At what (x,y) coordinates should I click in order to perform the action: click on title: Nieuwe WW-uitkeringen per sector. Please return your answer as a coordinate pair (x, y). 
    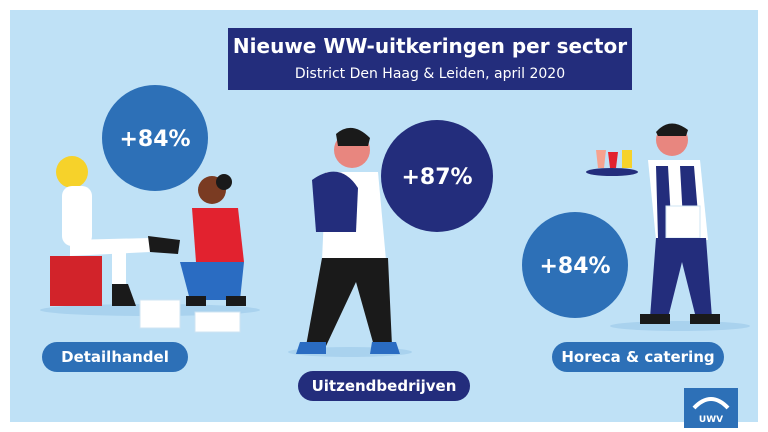
    Looking at the image, I should click on (430, 46).